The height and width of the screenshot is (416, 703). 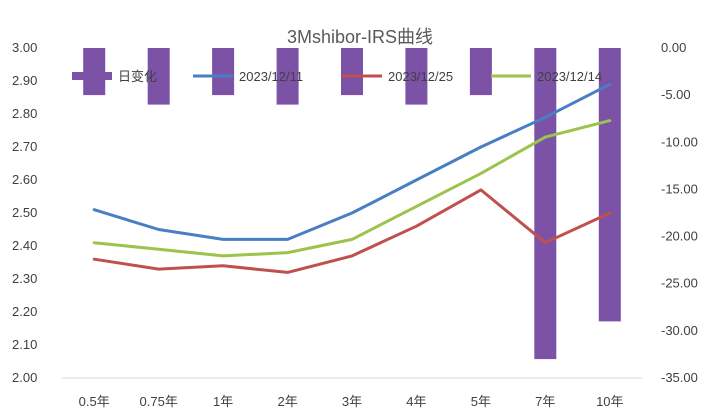 I want to click on x-tick-label: 4年, so click(x=416, y=401).